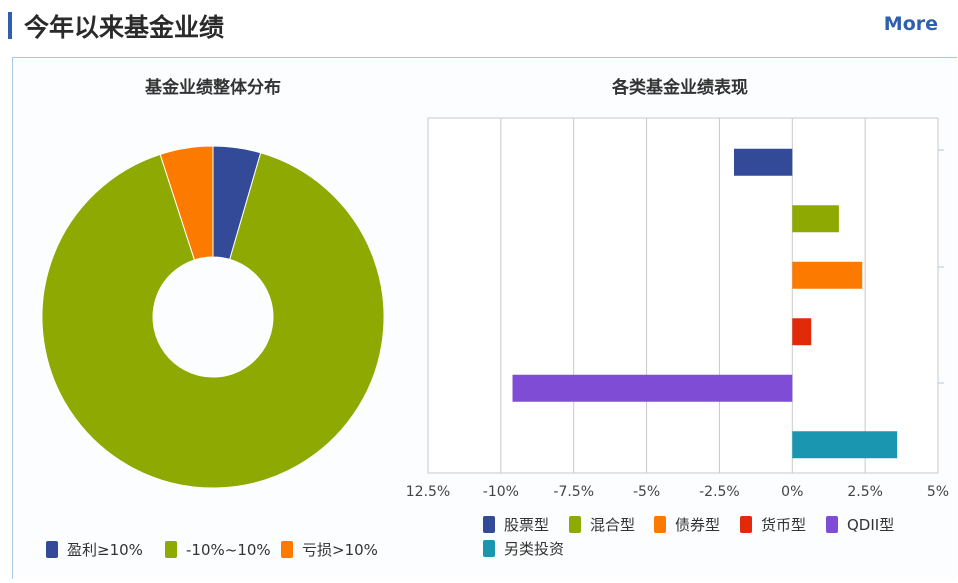 This screenshot has width=958, height=583. I want to click on bar-legend-label-1: 混合型, so click(612, 525).